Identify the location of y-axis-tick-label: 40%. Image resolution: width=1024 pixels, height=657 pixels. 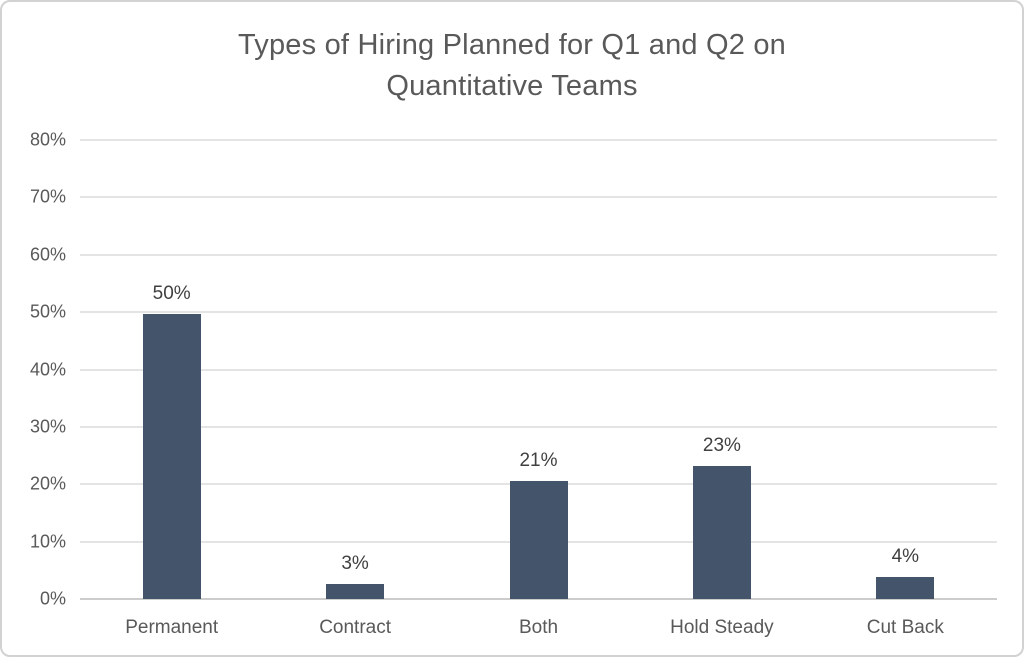
(47, 369).